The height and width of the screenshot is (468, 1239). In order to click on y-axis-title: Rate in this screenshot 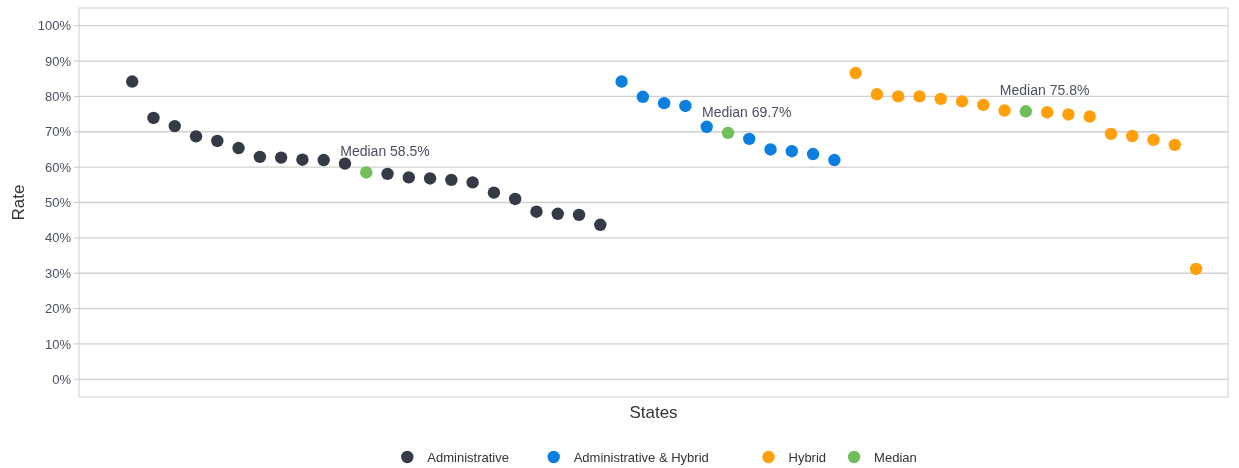, I will do `click(18, 202)`.